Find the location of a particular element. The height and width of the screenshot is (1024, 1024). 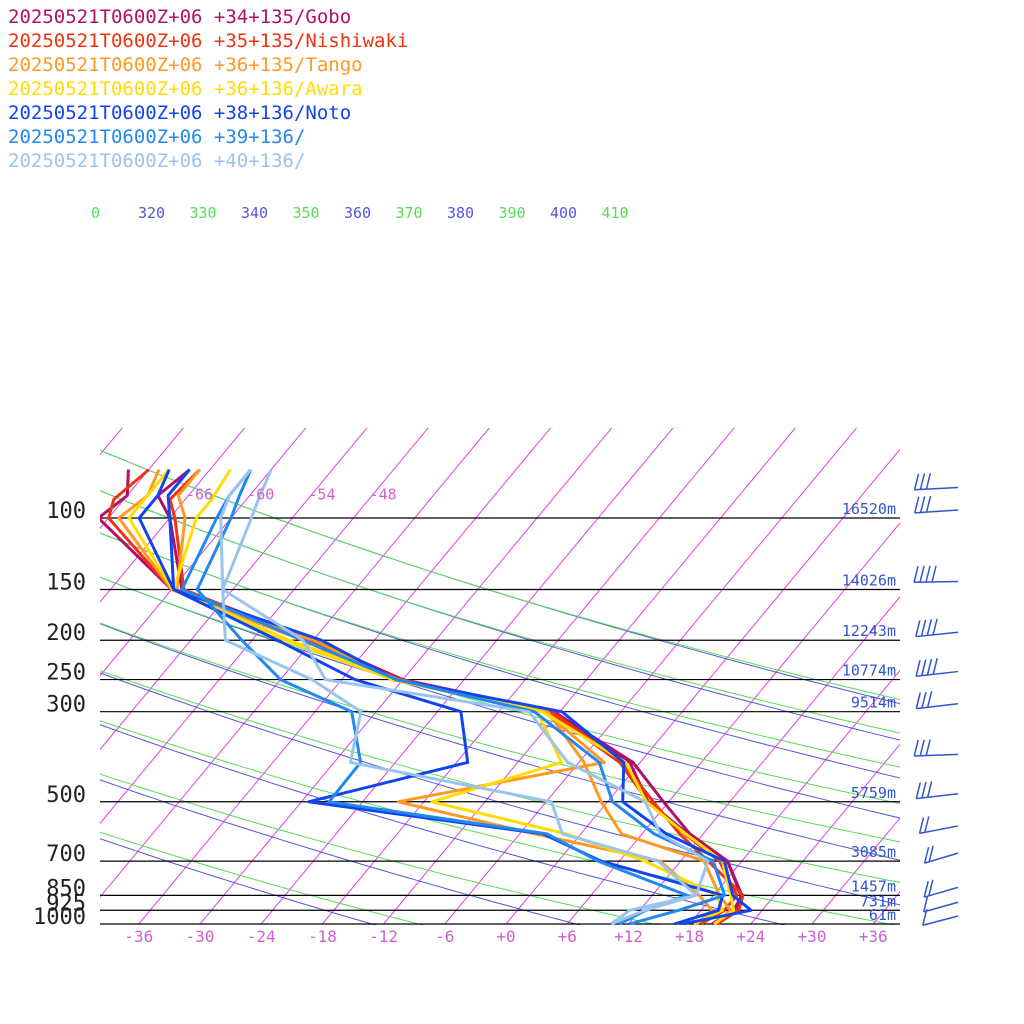

pressure-level-label: 100 is located at coordinates (66, 511).